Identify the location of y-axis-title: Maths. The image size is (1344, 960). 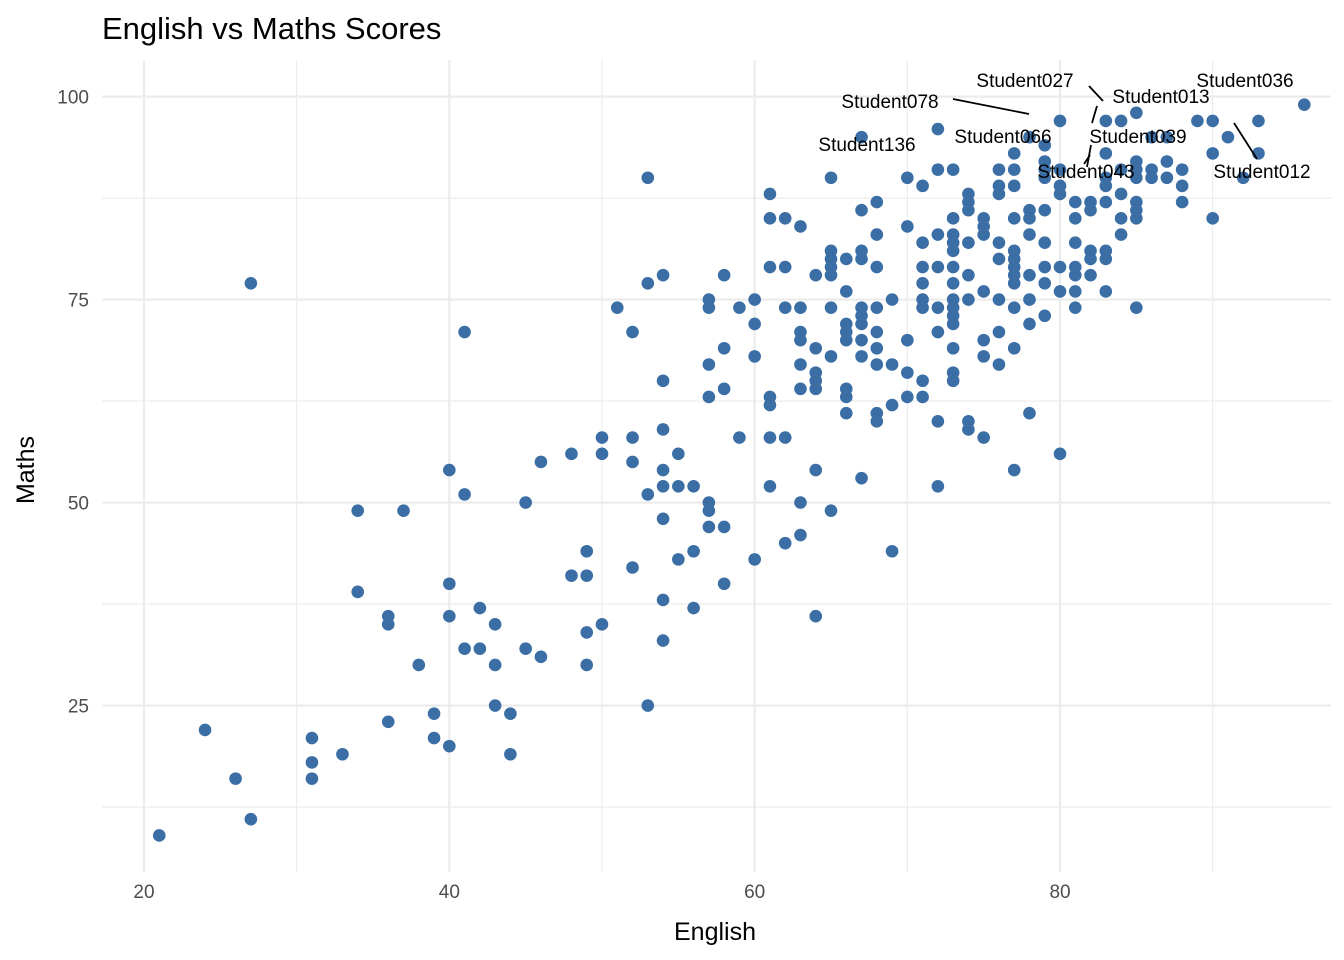
(26, 470).